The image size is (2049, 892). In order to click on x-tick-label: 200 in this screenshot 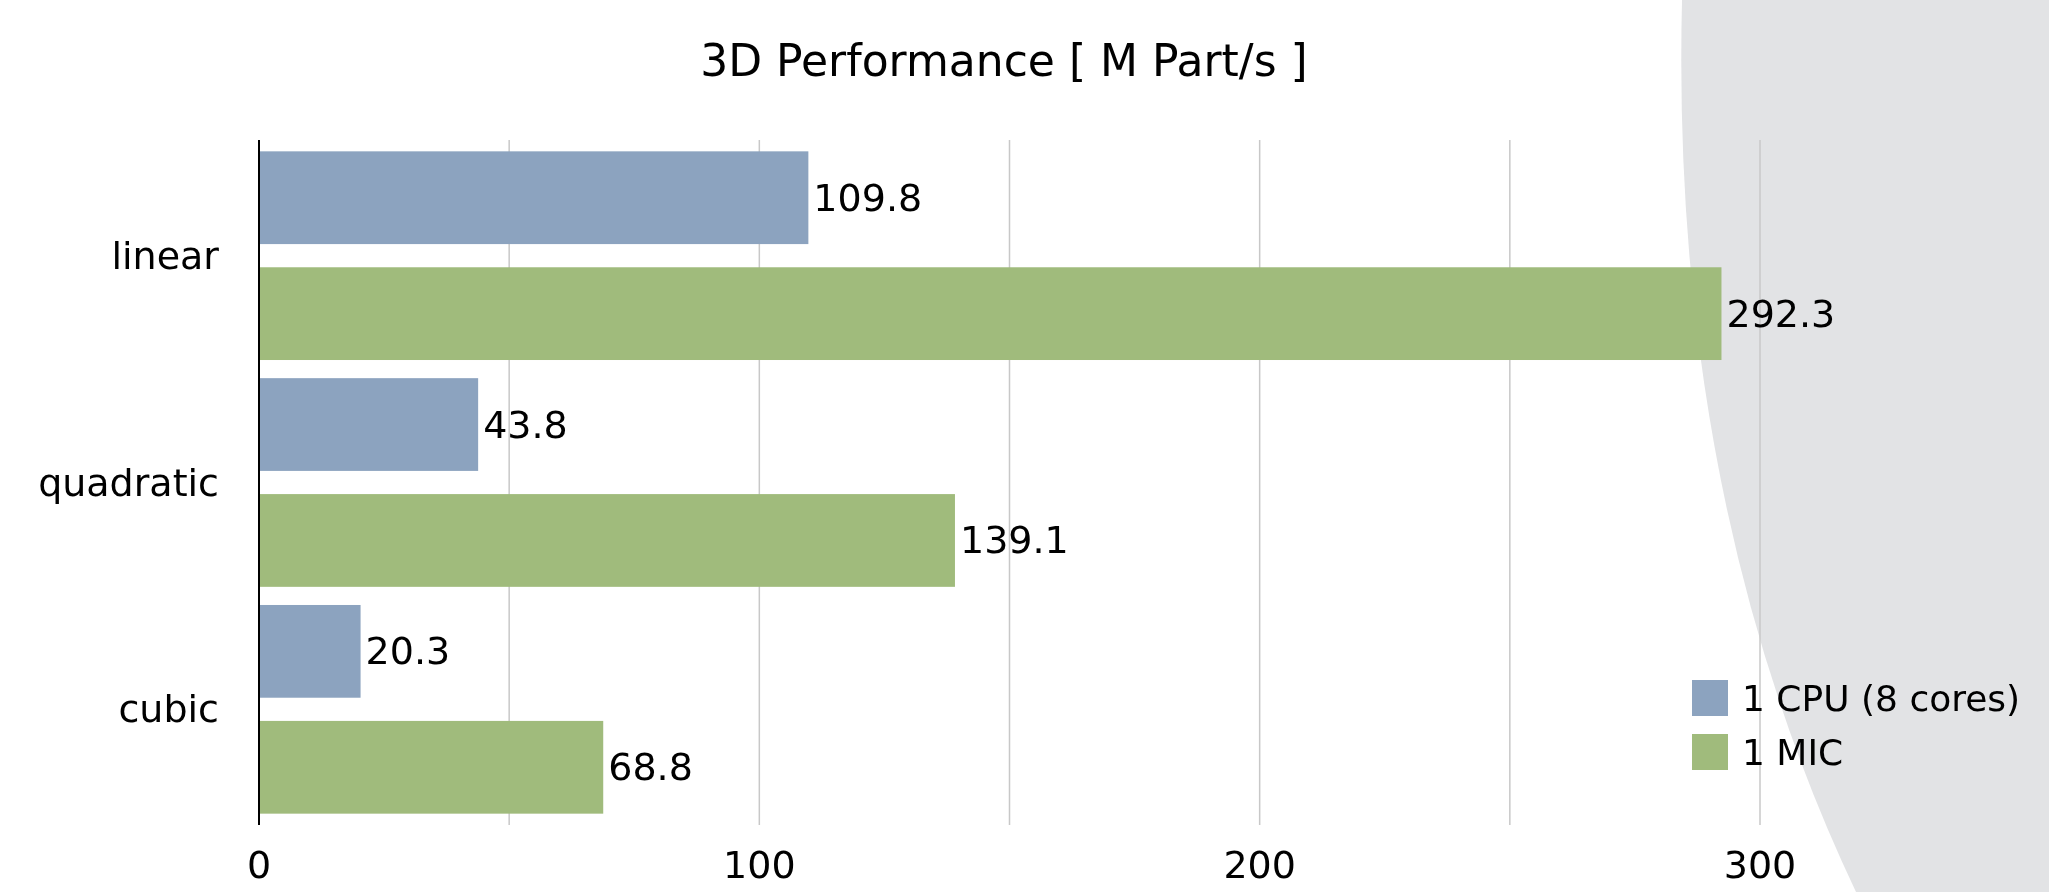, I will do `click(1259, 865)`.